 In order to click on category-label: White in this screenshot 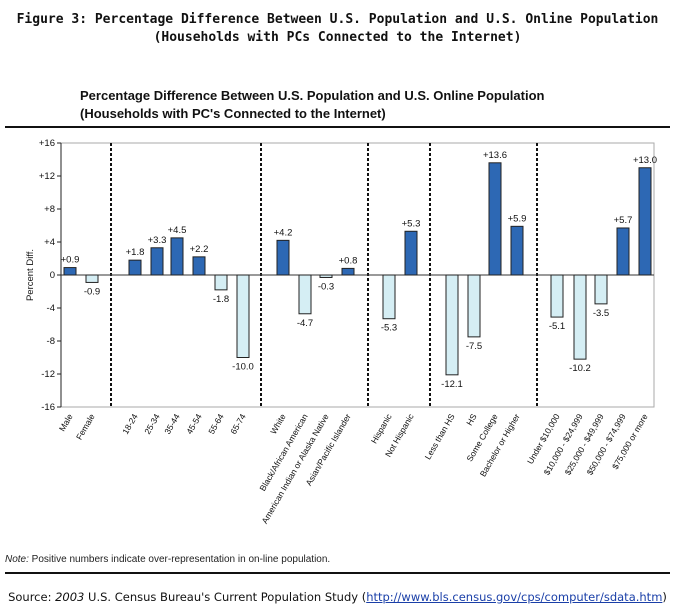, I will do `click(278, 424)`.